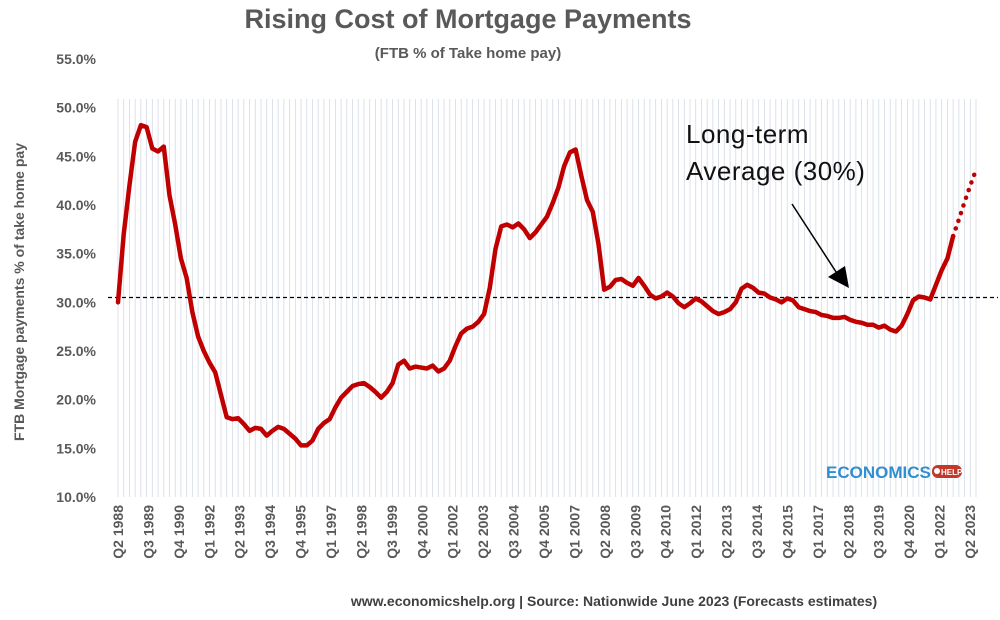 The width and height of the screenshot is (1000, 620). What do you see at coordinates (514, 532) in the screenshot?
I see `x-tick-label: Q3 2004` at bounding box center [514, 532].